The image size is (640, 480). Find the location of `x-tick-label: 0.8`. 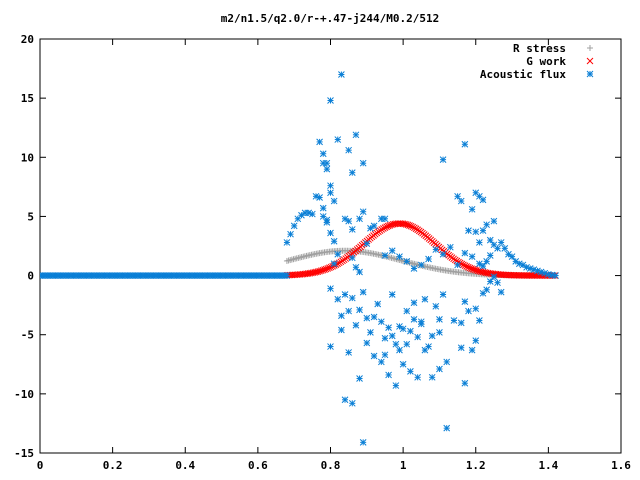

x-tick-label: 0.8 is located at coordinates (331, 465).